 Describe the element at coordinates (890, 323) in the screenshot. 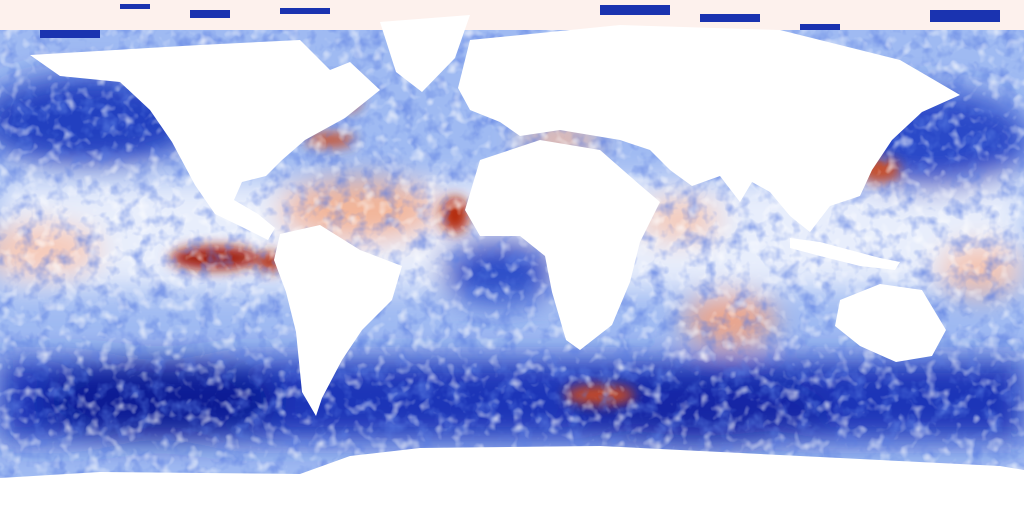

I see `australia` at that location.